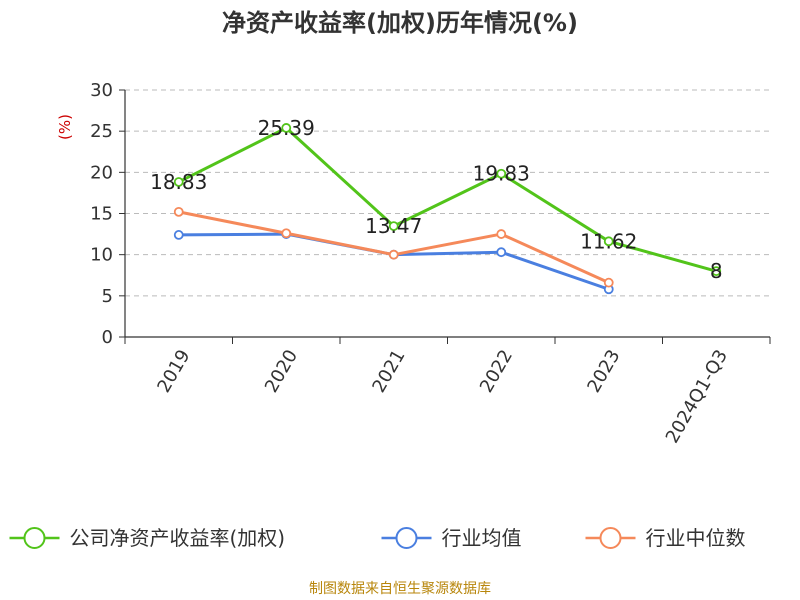 This screenshot has height=600, width=800. Describe the element at coordinates (400, 589) in the screenshot. I see `source-note: 制图数据来自恒生聚源数据库` at that location.